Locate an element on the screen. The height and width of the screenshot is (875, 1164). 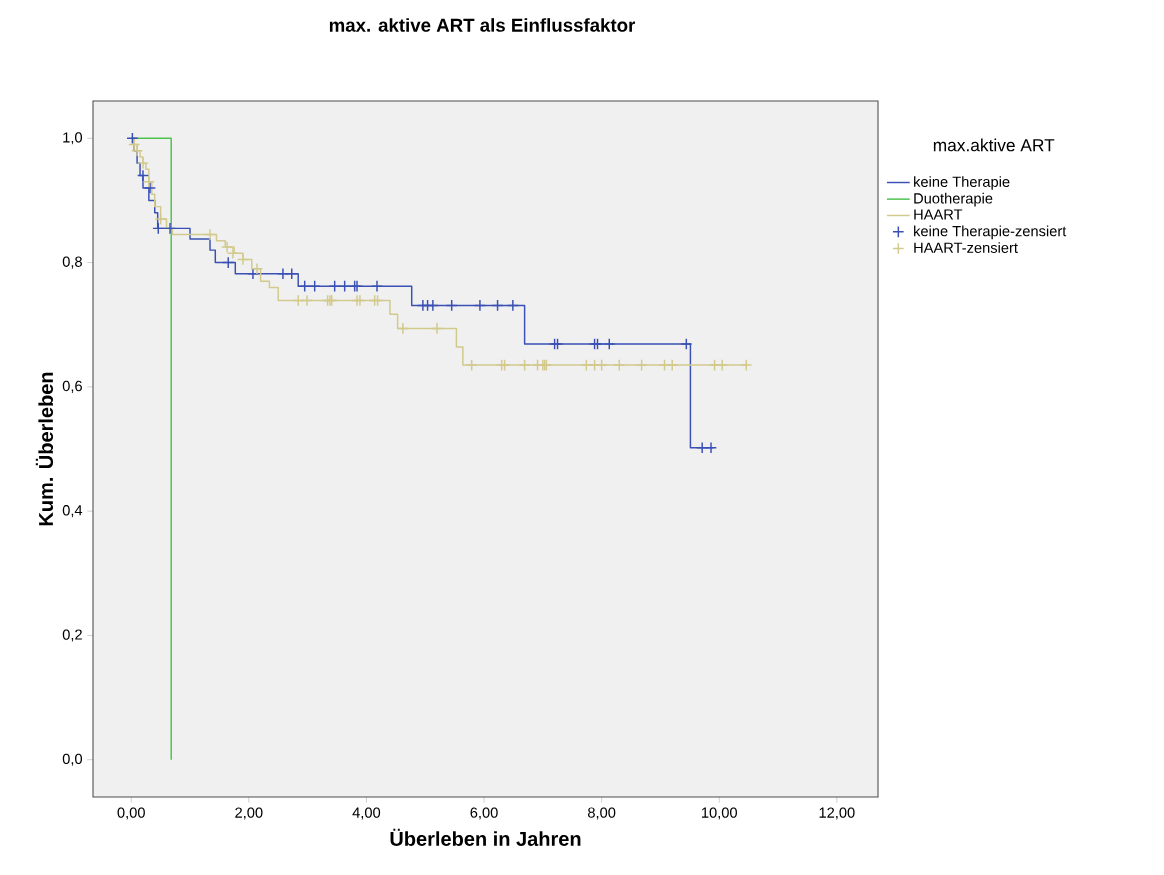
x-tick-label: 2,00 is located at coordinates (249, 813).